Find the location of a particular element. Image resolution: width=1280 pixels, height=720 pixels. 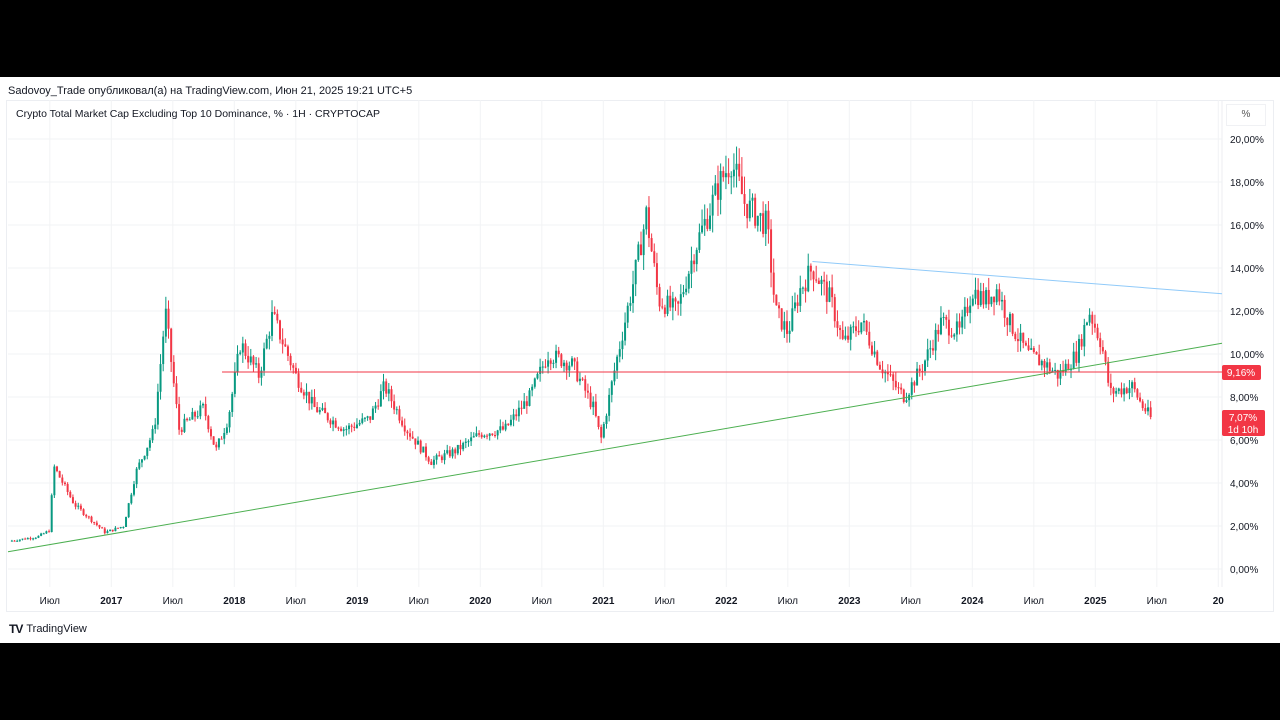

price-scale-unit-button: % is located at coordinates (1246, 115).